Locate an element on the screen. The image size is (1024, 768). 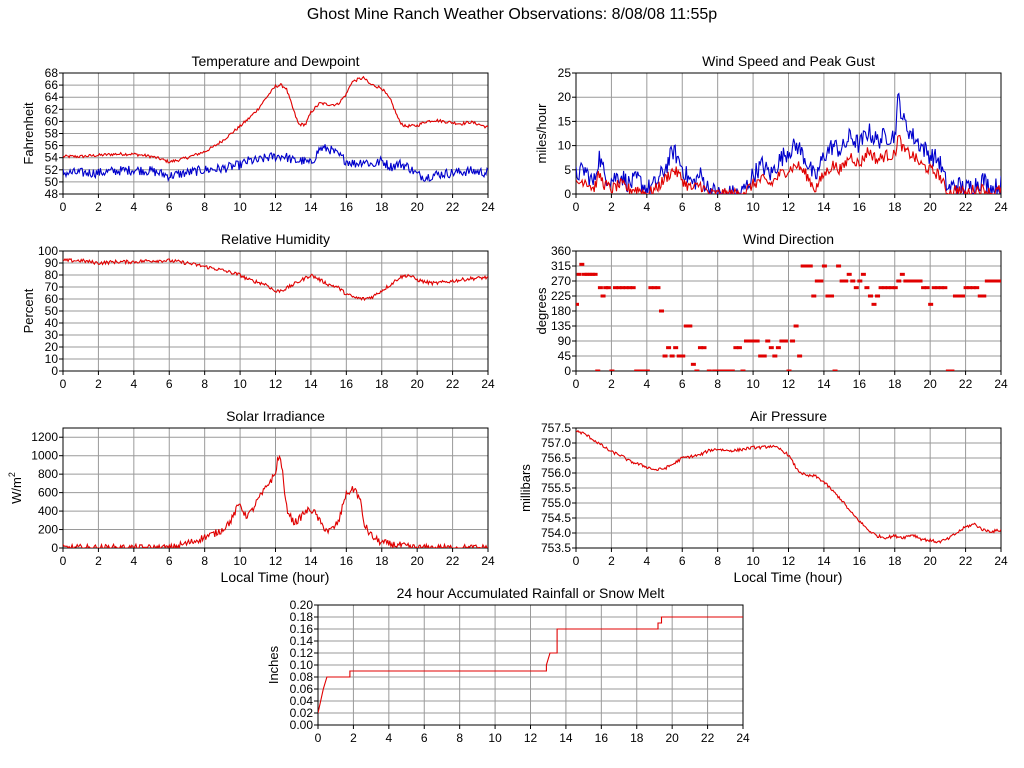
y-tick-label: 200 is located at coordinates (48, 530).